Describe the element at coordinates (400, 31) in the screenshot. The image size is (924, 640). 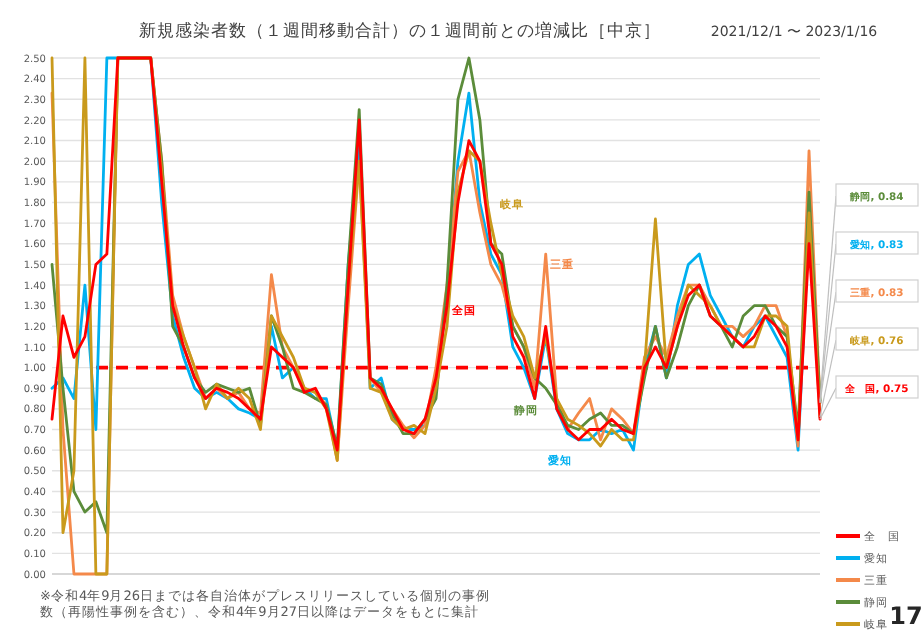
I see `chart-title: 新規感染者数（１週間移動合計）の１週間前との増減比［中京］` at that location.